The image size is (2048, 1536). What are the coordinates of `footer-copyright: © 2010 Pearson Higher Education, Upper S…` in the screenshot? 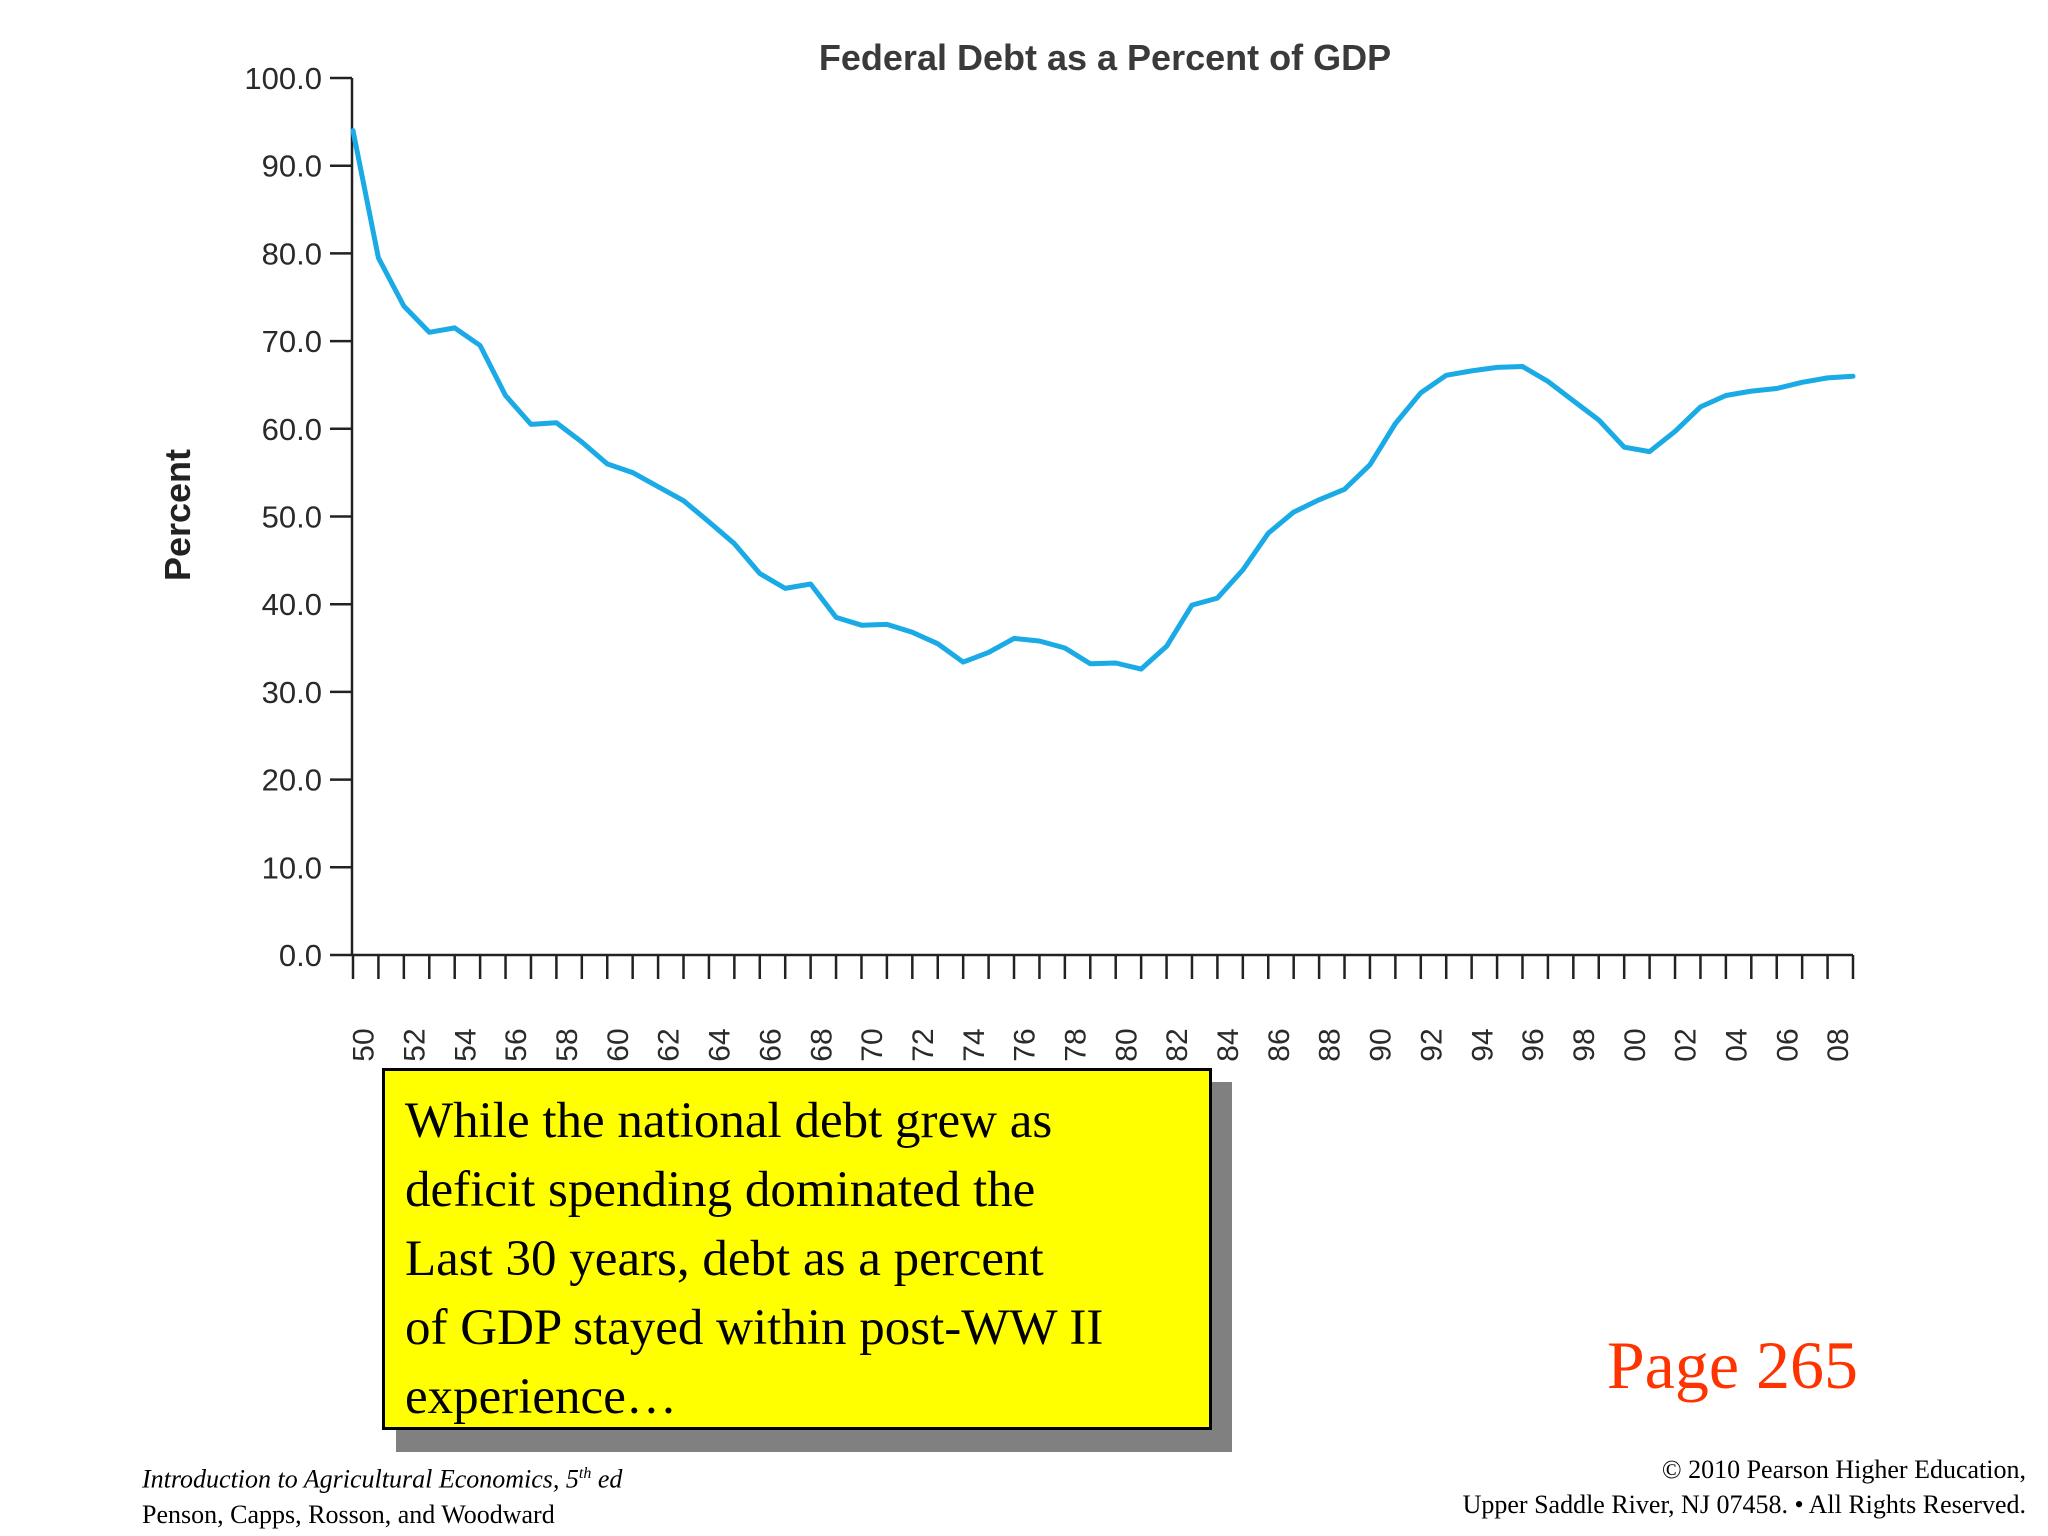 It's located at (1744, 1487).